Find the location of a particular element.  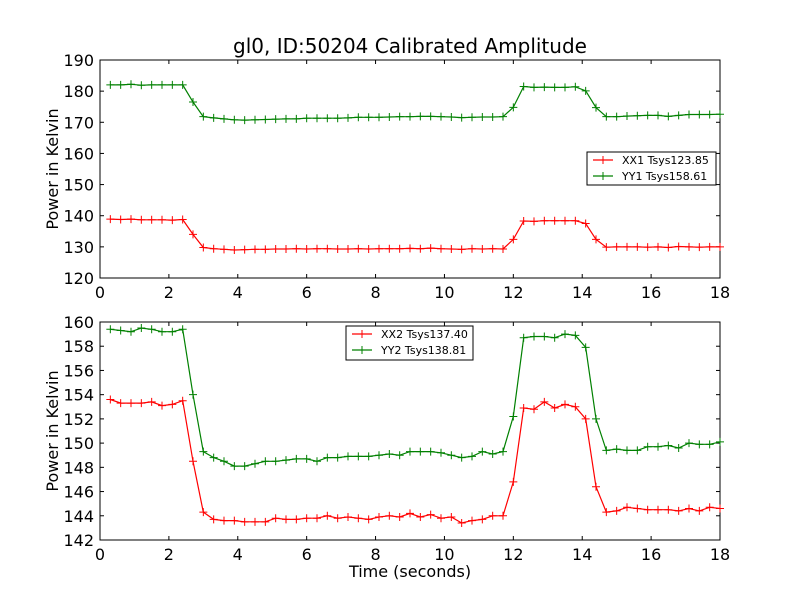

legend-label: XX1 Tsys123.85 is located at coordinates (665, 160).